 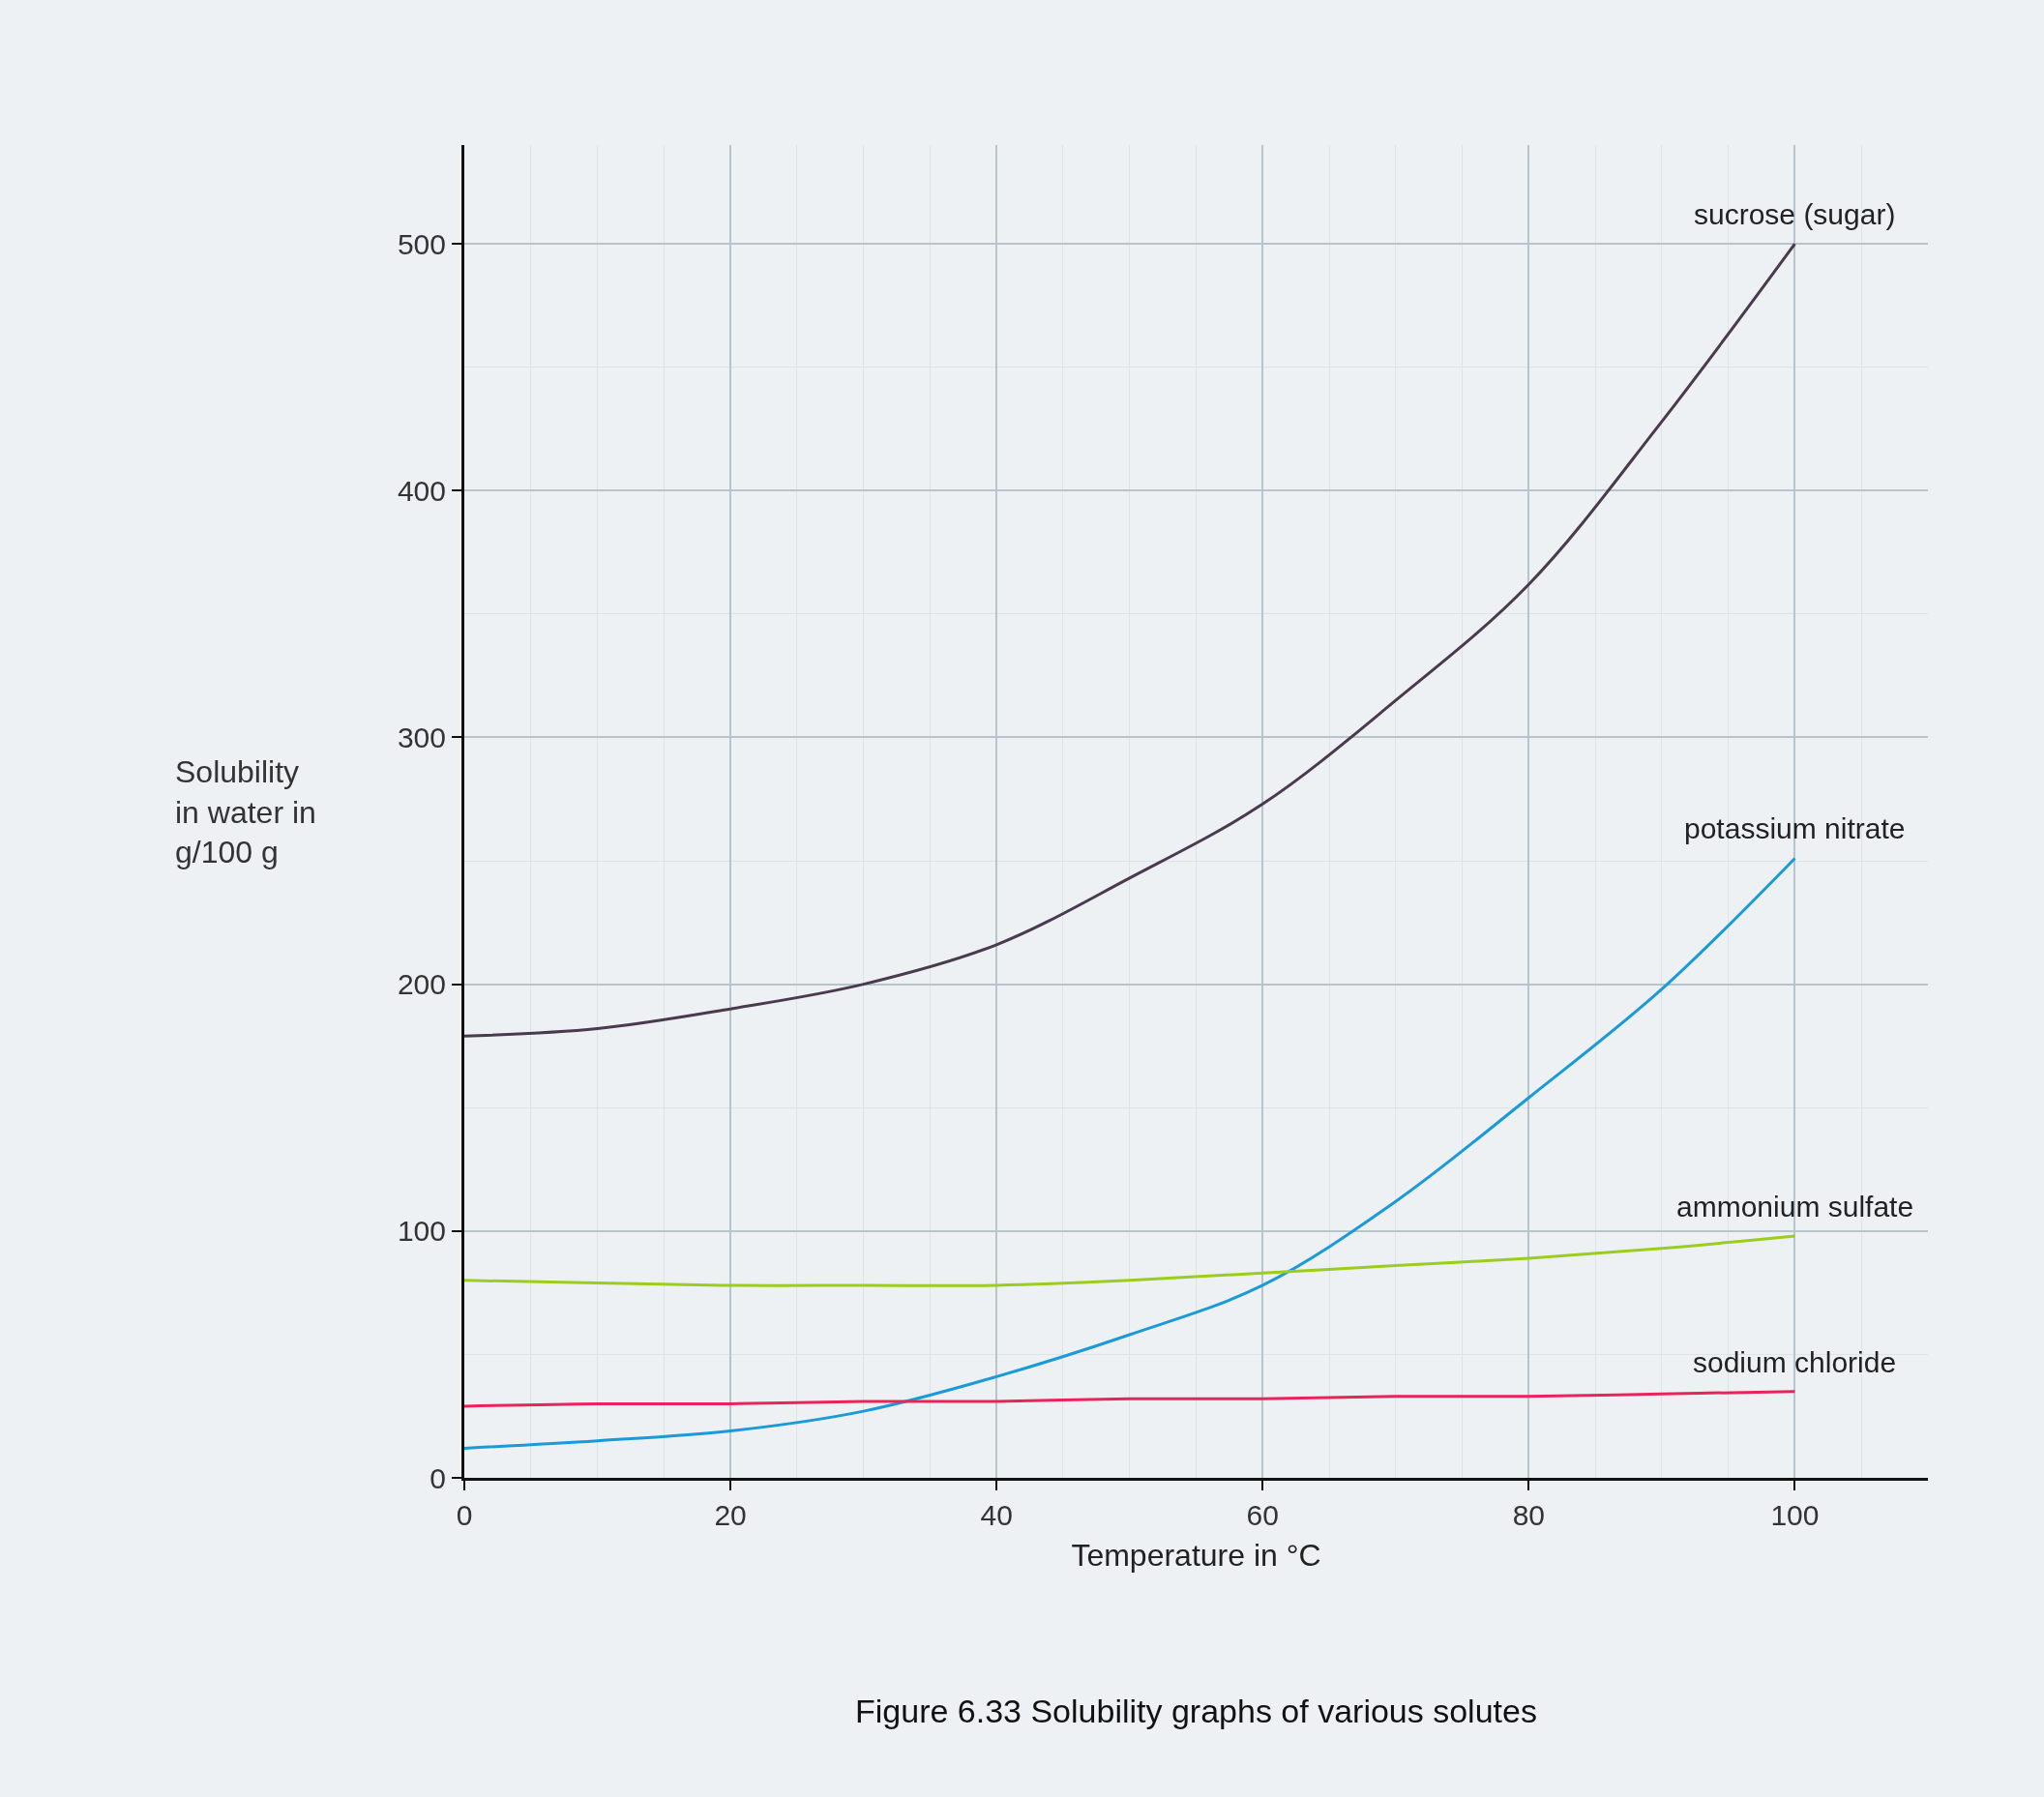 What do you see at coordinates (1529, 1515) in the screenshot?
I see `x-tick-label: 80` at bounding box center [1529, 1515].